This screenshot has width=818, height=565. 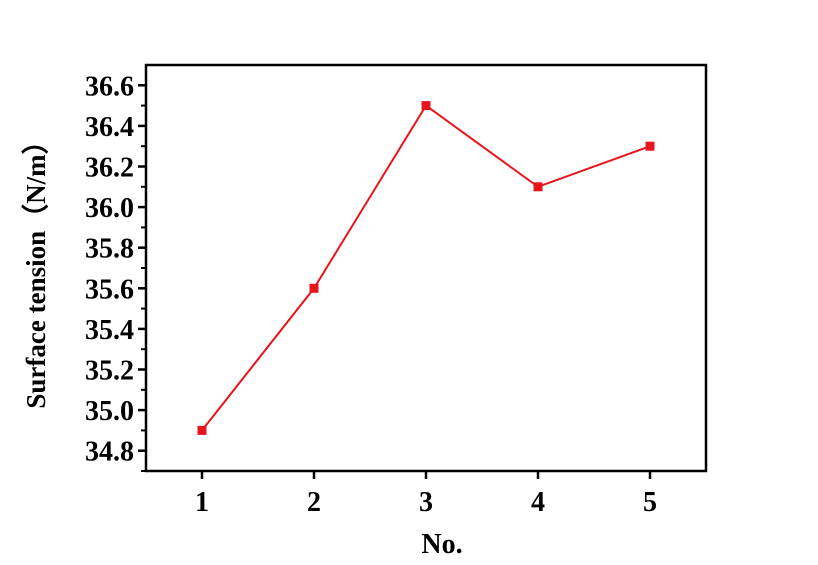 I want to click on y-tick-label: 35.4, so click(x=109, y=330).